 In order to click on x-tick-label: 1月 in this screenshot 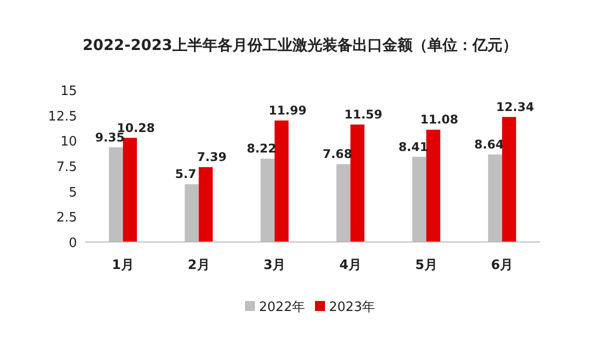, I will do `click(123, 265)`.